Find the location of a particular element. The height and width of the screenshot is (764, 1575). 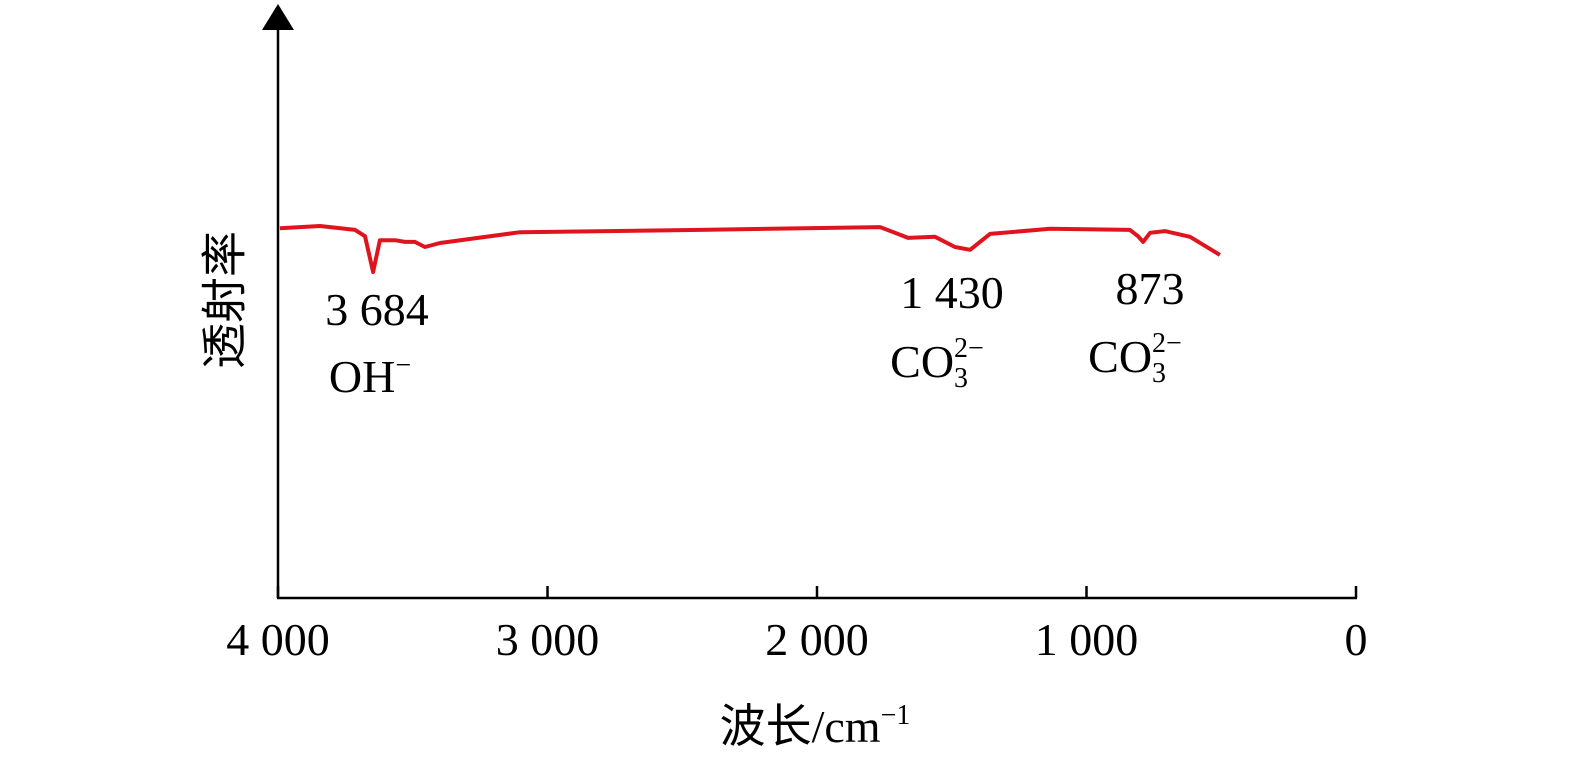

x-axis-label-sup: −1 is located at coordinates (896, 715).